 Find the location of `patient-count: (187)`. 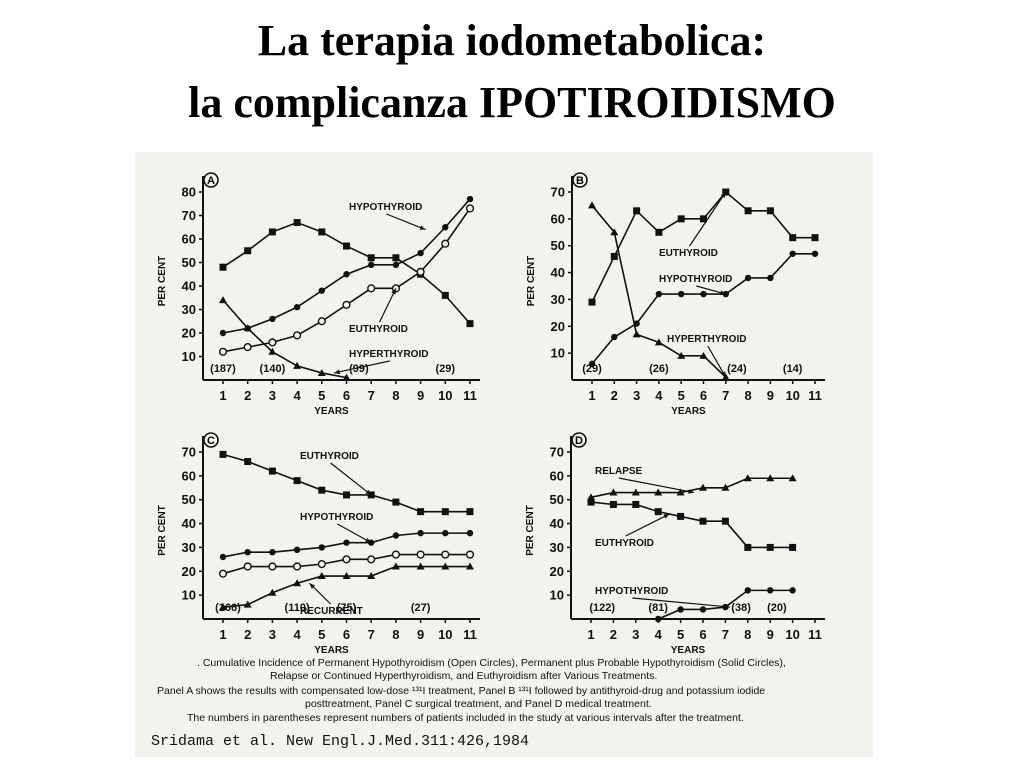

patient-count: (187) is located at coordinates (223, 369).